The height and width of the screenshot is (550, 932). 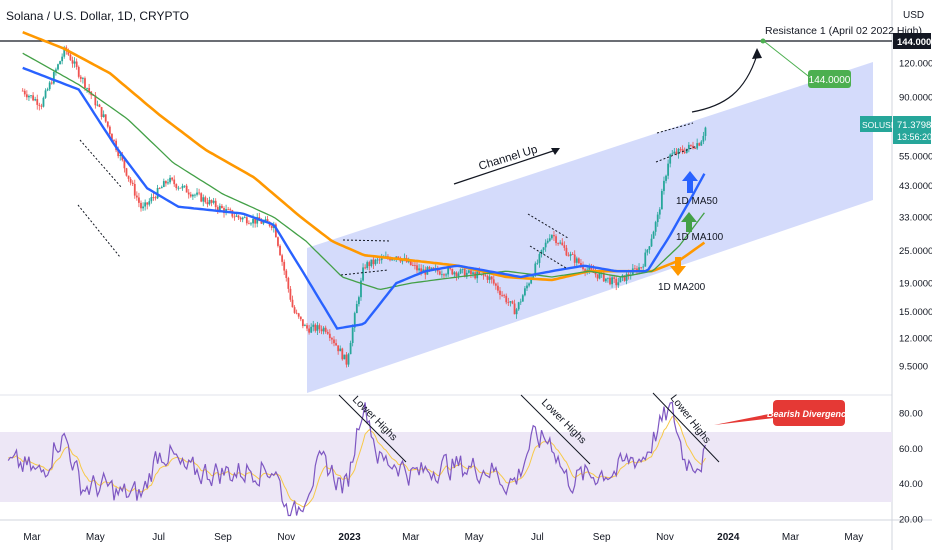 What do you see at coordinates (911, 449) in the screenshot?
I see `rsi-tick-label: 60.00` at bounding box center [911, 449].